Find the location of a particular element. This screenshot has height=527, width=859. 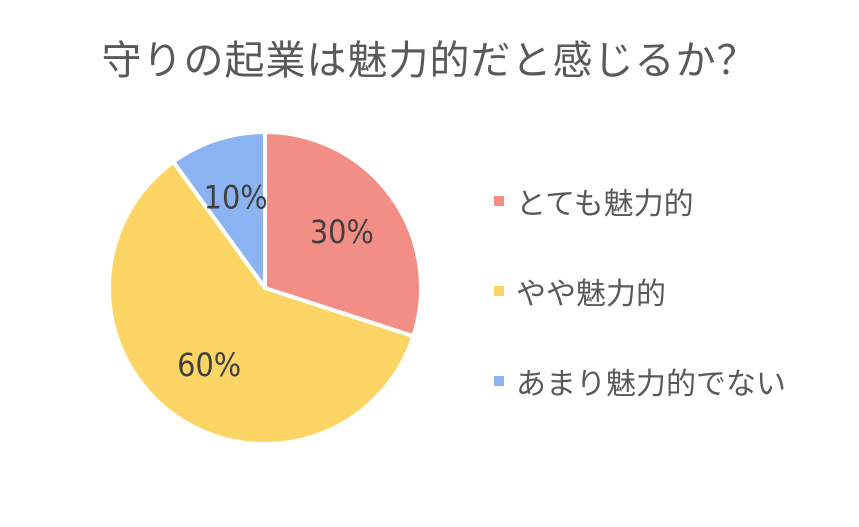

legend-item-3: あまり魅力的でない is located at coordinates (640, 381).